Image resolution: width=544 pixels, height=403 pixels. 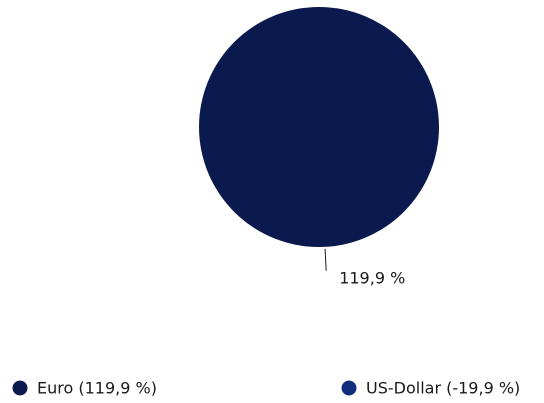 What do you see at coordinates (97, 388) in the screenshot?
I see `legend-label: Euro (119,9 %)` at bounding box center [97, 388].